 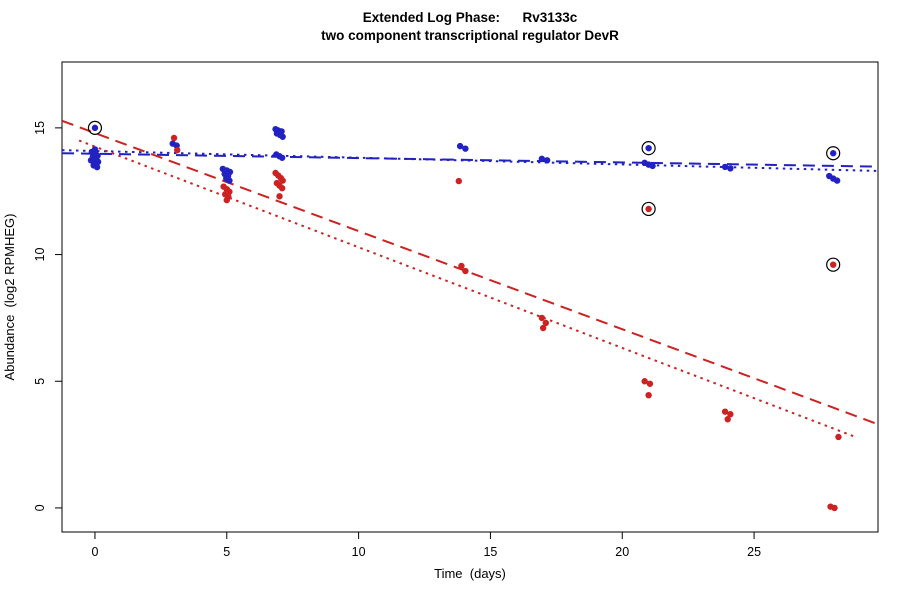 I want to click on x-tick-label: 10, so click(x=359, y=552).